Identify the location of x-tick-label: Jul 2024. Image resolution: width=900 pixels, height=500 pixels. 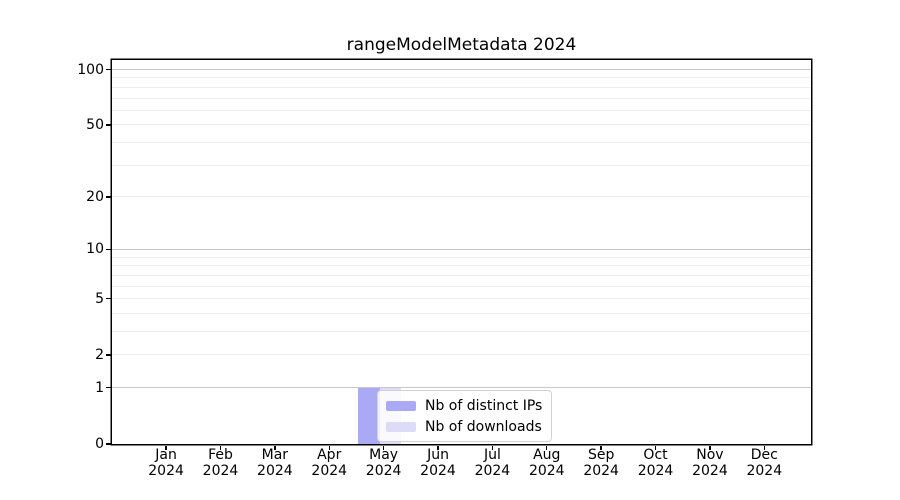
(492, 463).